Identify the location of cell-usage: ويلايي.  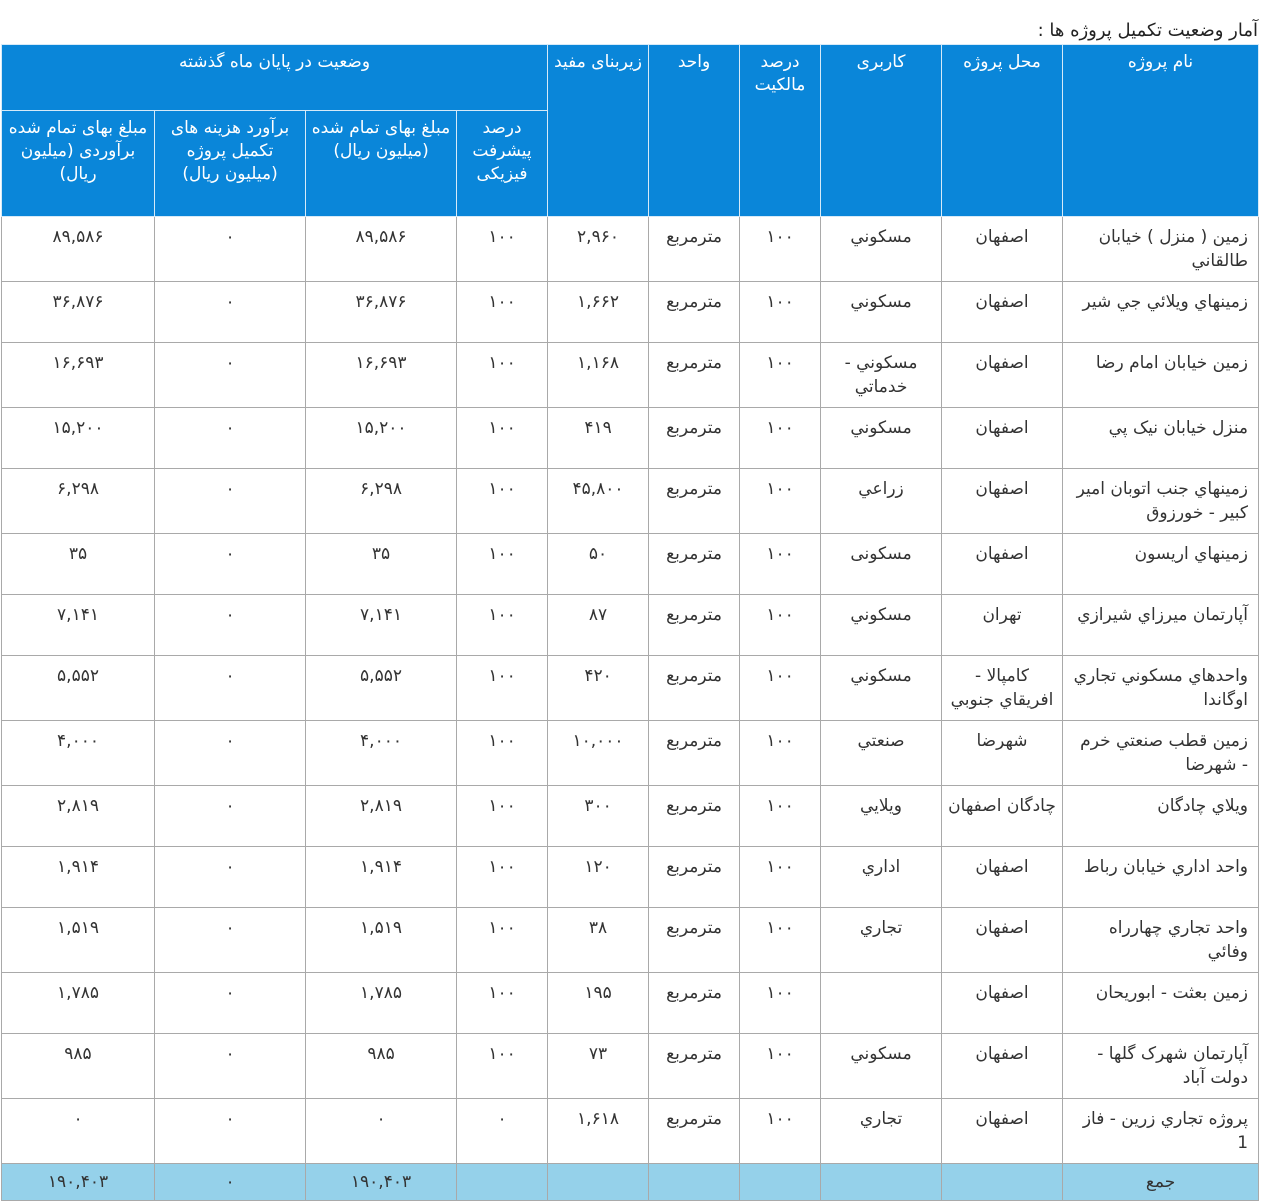
(881, 816).